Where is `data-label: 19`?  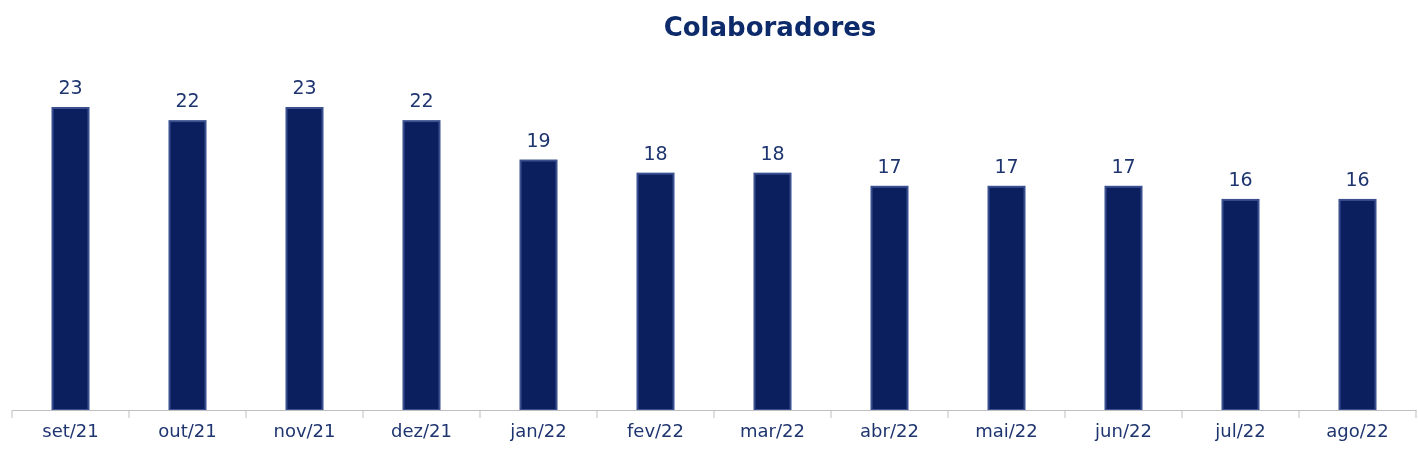 data-label: 19 is located at coordinates (538, 139).